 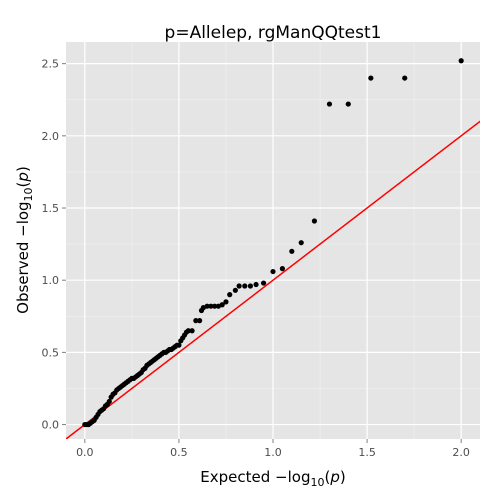 I want to click on x-tick-label: 0.5, so click(x=179, y=452).